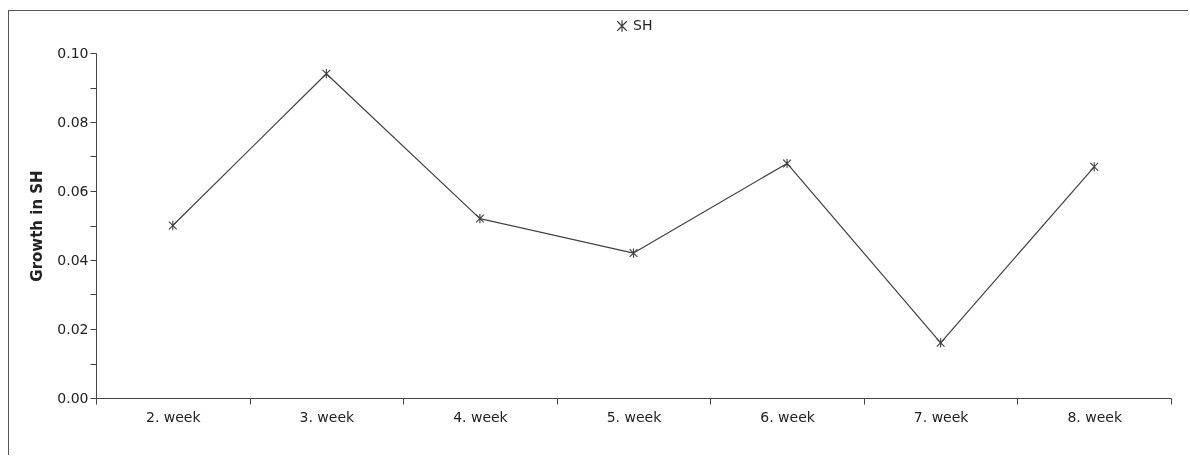 The image size is (1190, 459). What do you see at coordinates (327, 416) in the screenshot?
I see `x-tick-label: 3. week` at bounding box center [327, 416].